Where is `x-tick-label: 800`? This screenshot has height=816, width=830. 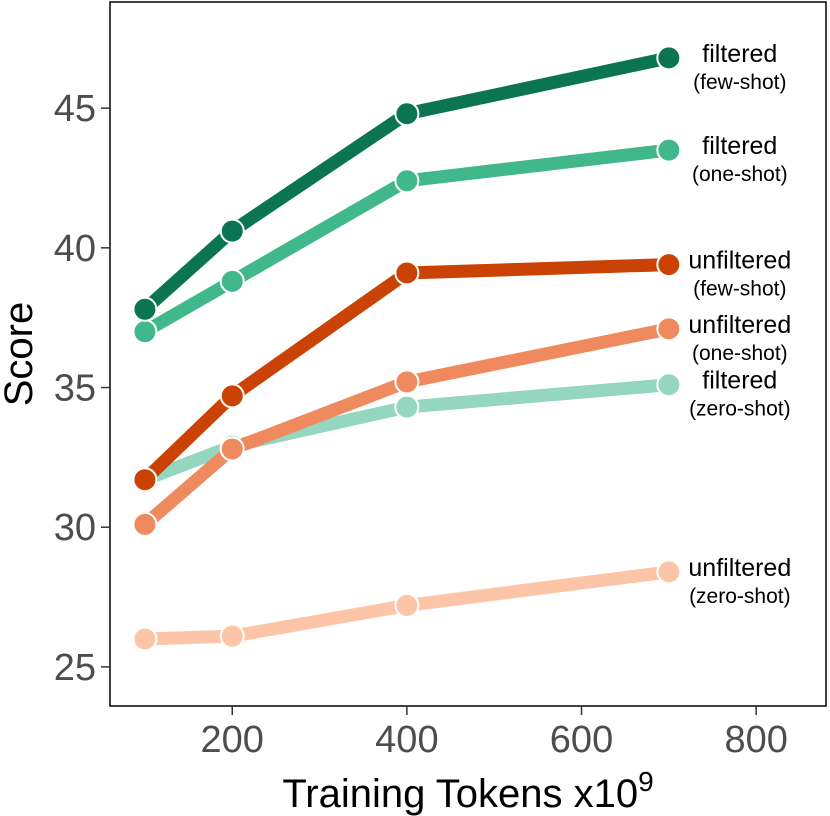 x-tick-label: 800 is located at coordinates (755, 740).